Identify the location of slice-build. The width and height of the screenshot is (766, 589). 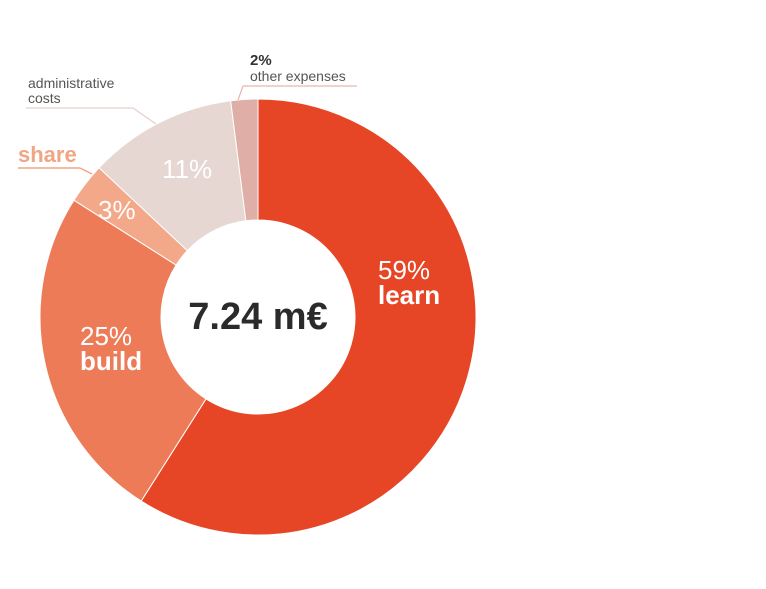
(123, 350).